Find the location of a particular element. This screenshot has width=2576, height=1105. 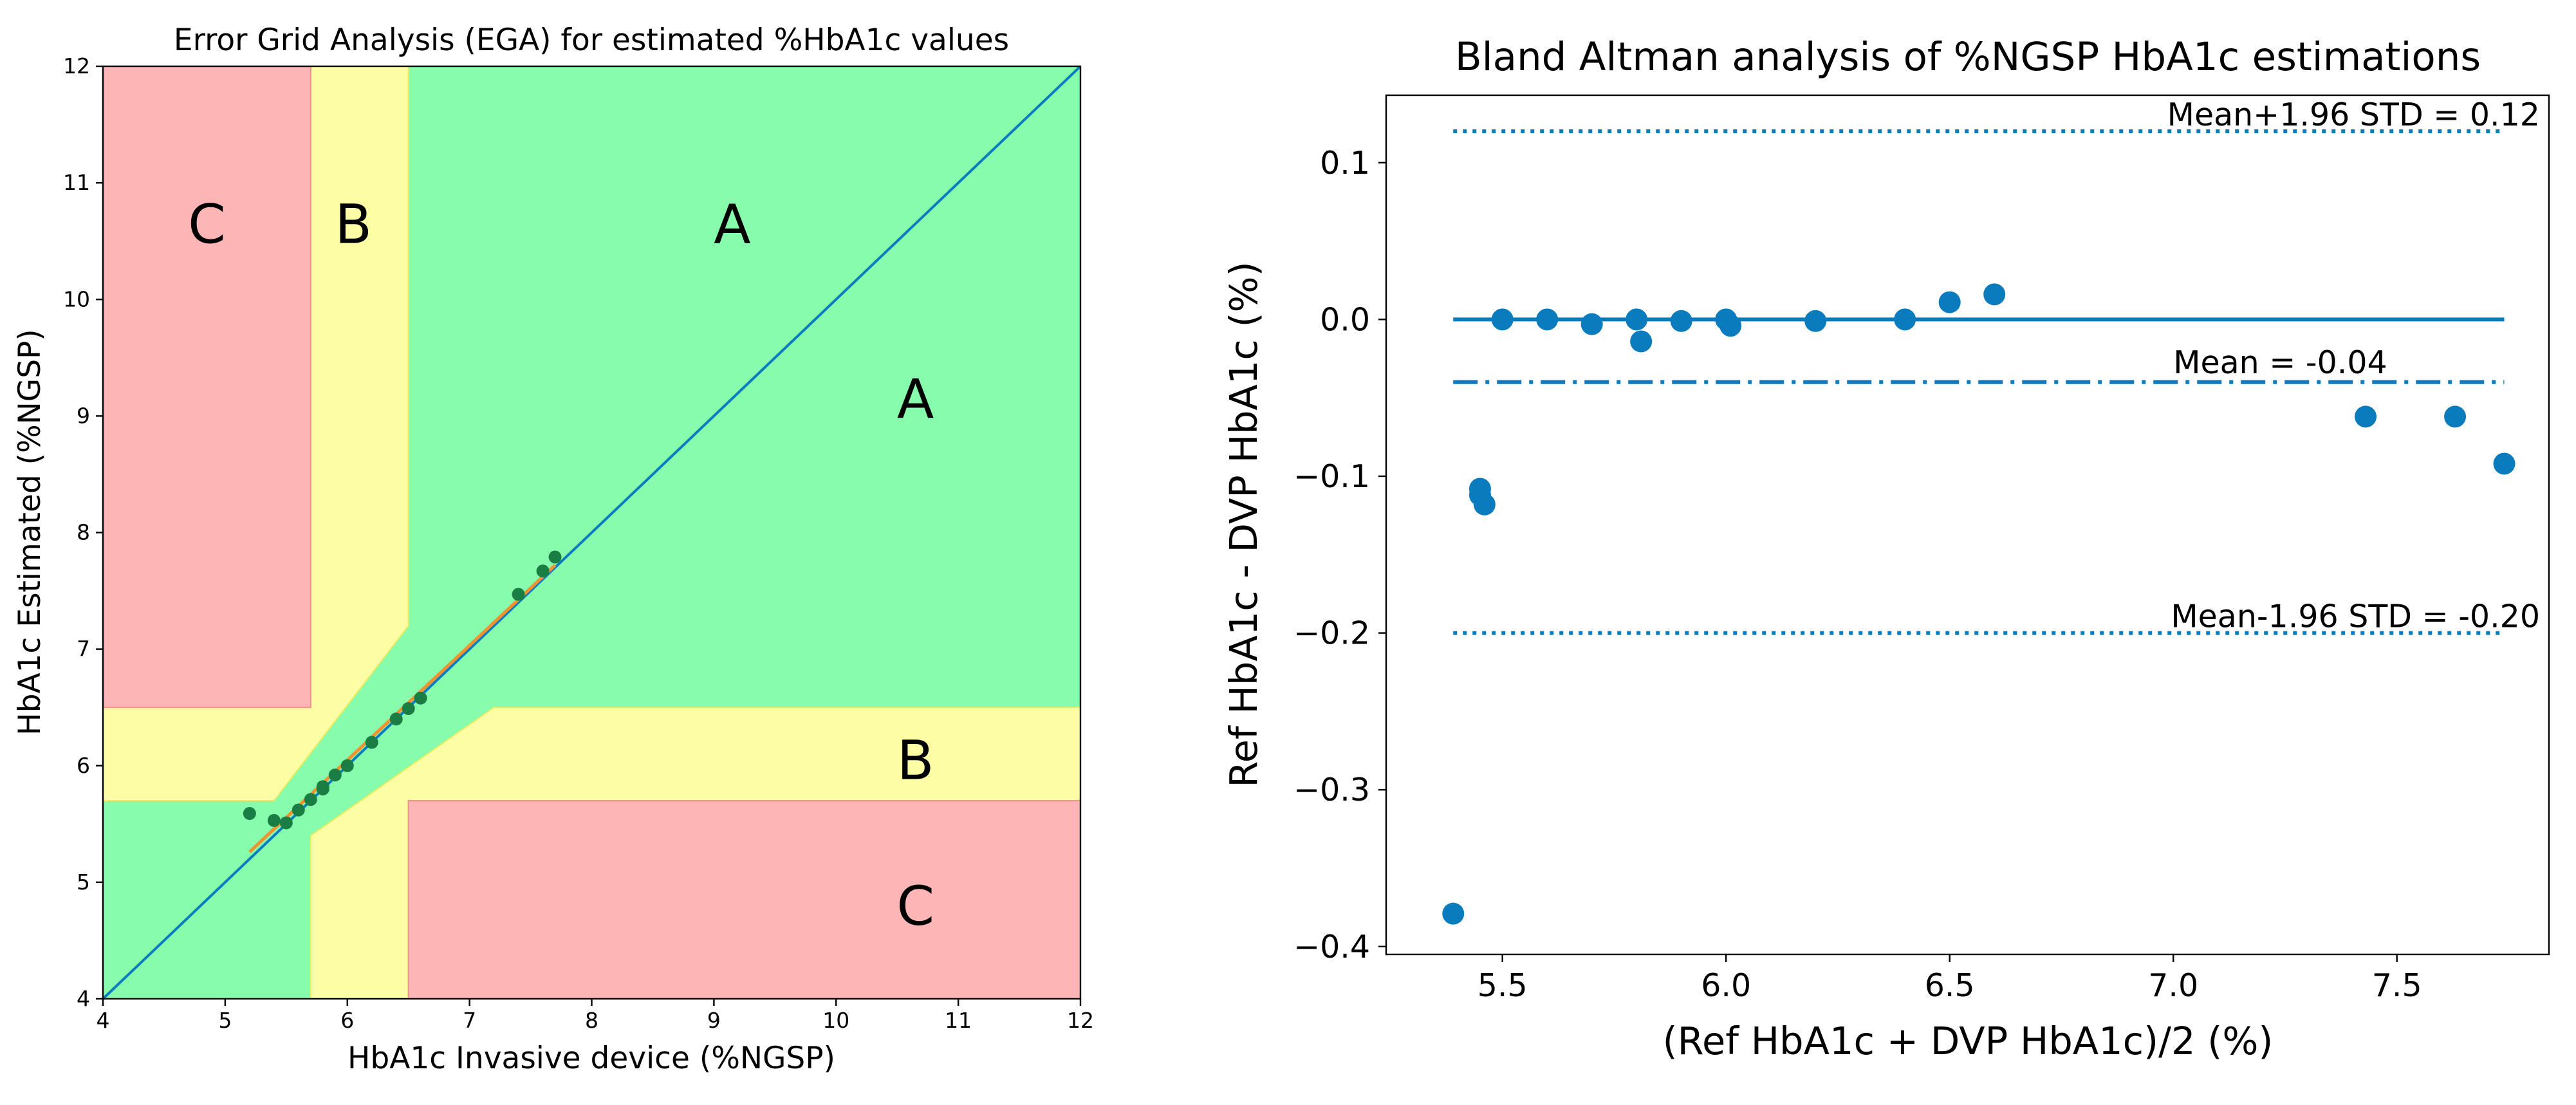

ba-x-axis-label: (Ref HbA1c + DVP HbA1c)/2 (%) is located at coordinates (1968, 1041).